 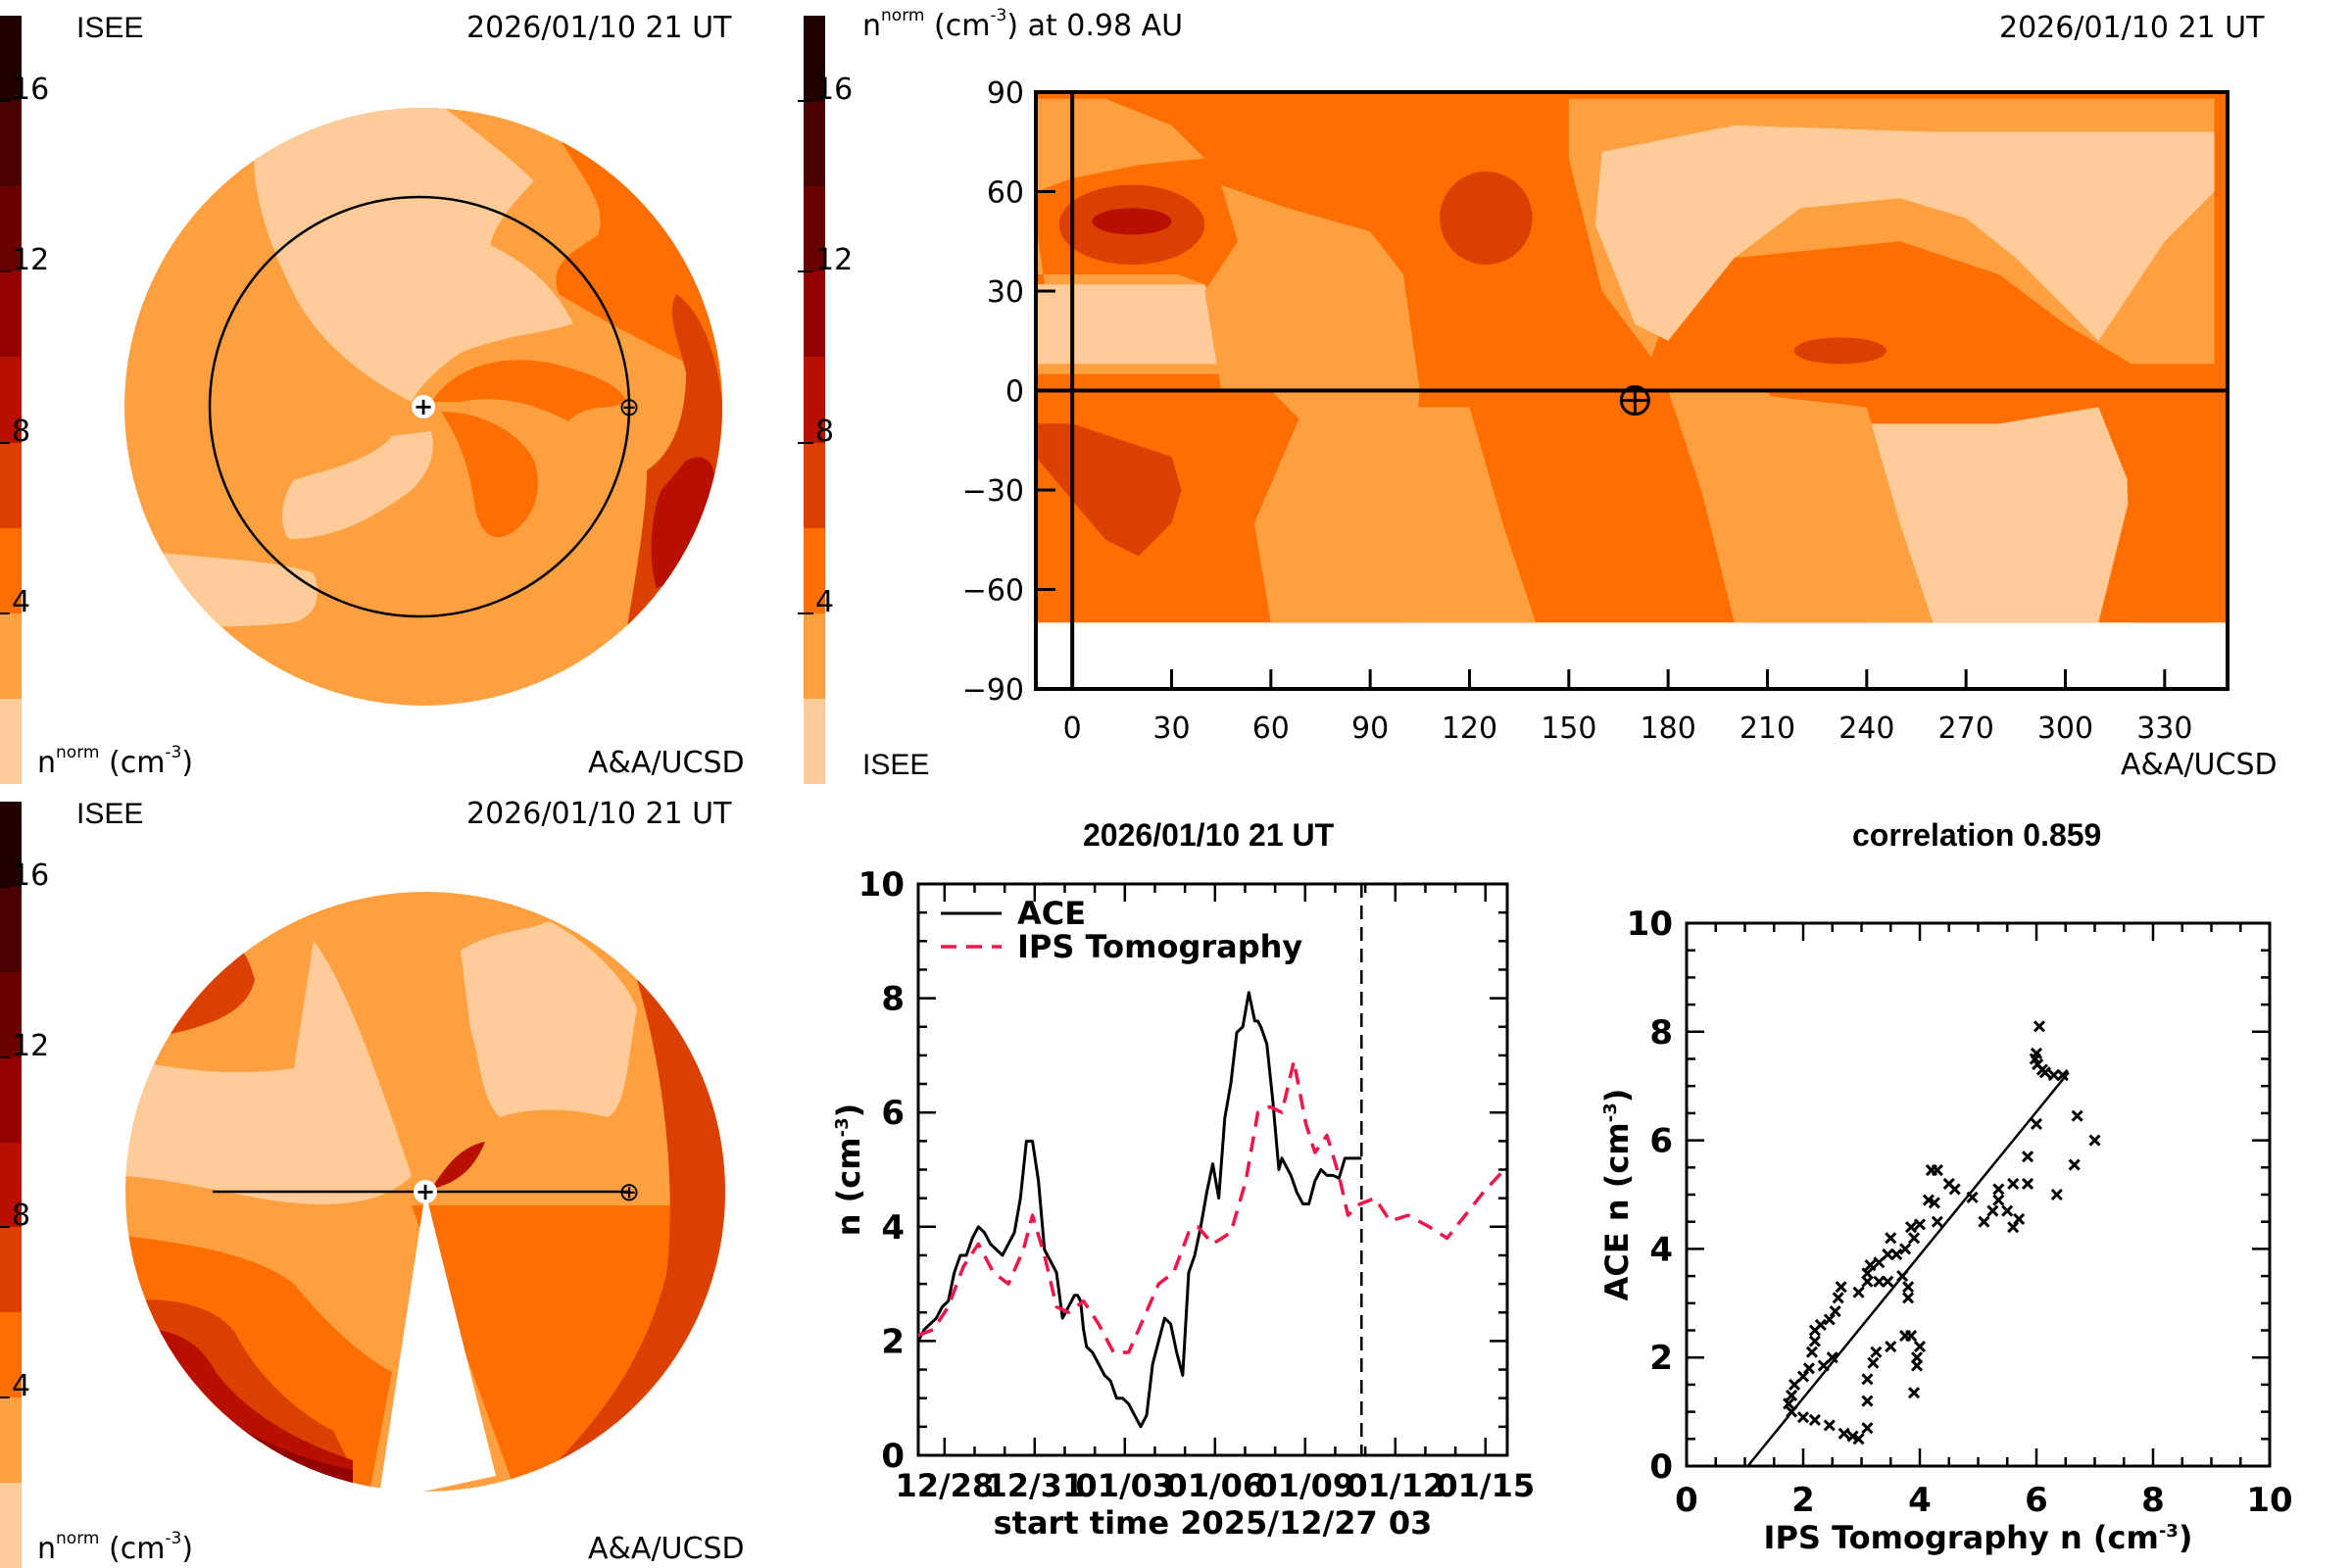 I want to click on x-tick-label: 2, so click(x=1803, y=1500).